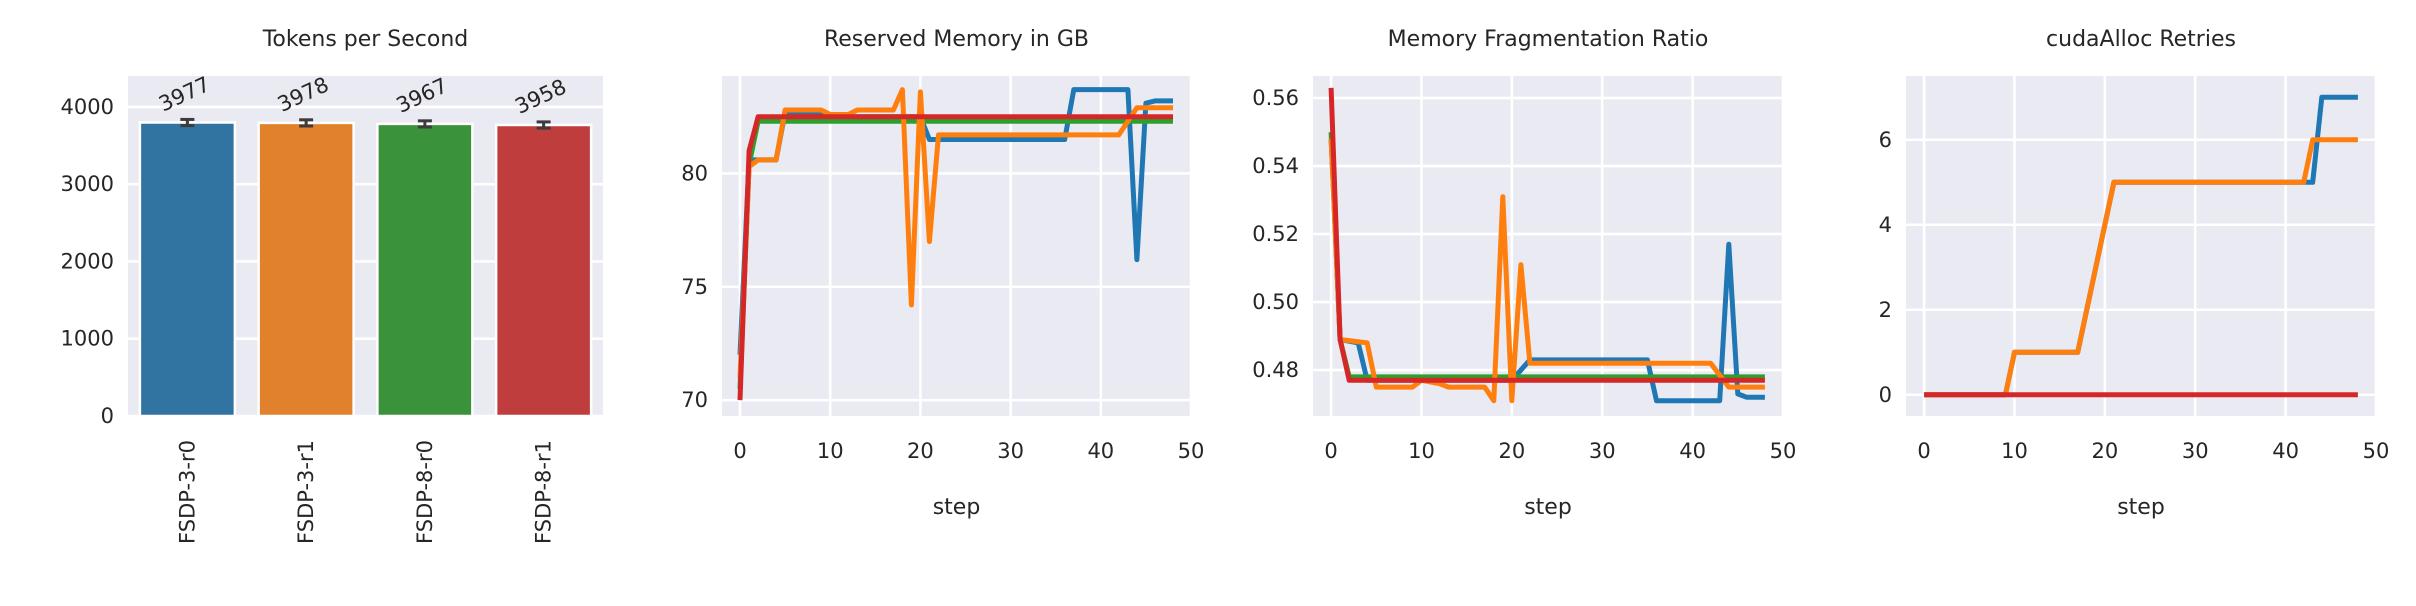 The height and width of the screenshot is (606, 2416). Describe the element at coordinates (187, 492) in the screenshot. I see `x-category-label: FSDP-3-r0` at that location.